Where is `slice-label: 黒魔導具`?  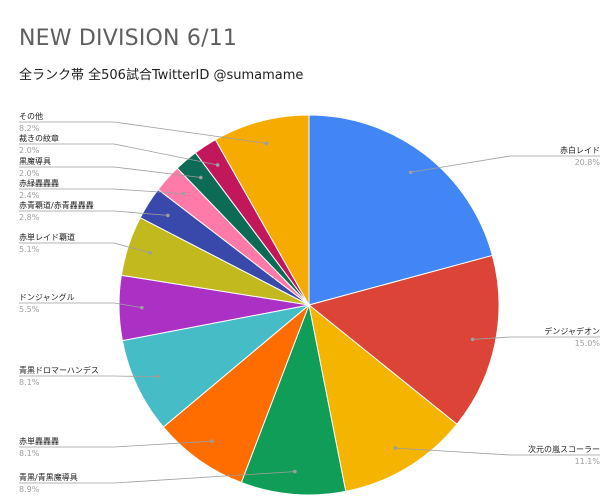 slice-label: 黒魔導具 is located at coordinates (35, 161).